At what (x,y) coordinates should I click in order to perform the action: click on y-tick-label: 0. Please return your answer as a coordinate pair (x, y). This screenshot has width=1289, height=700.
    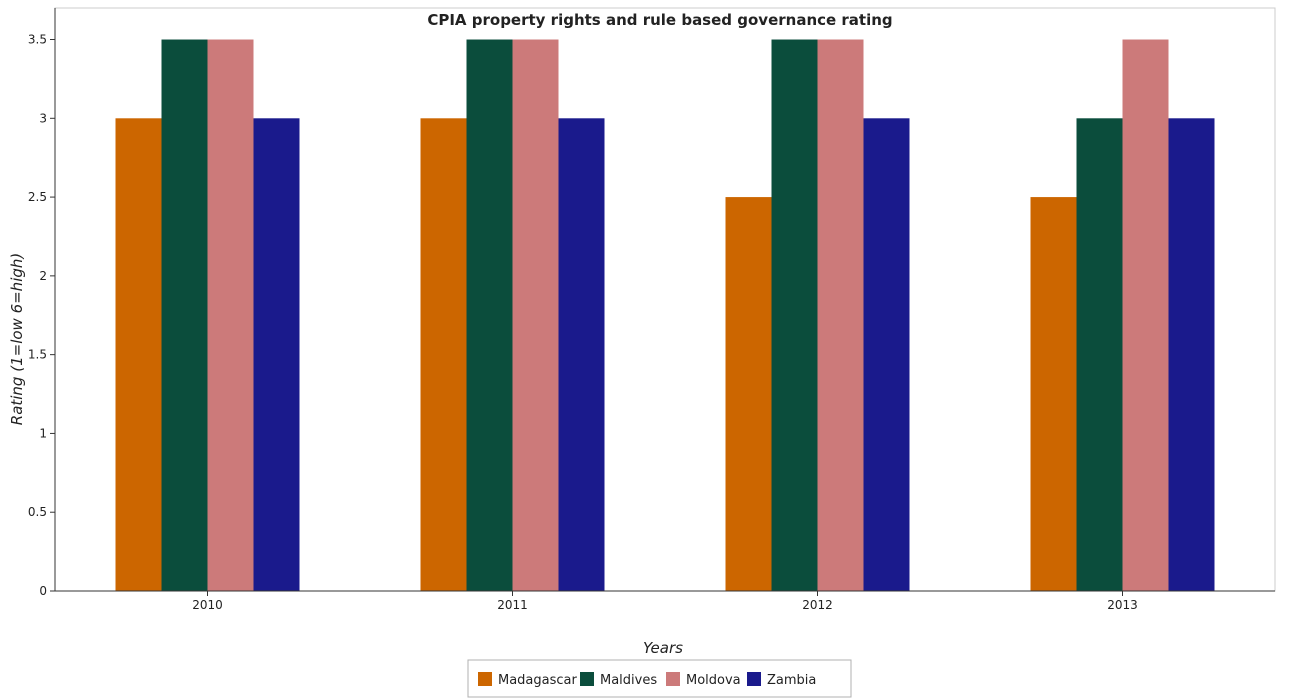
    Looking at the image, I should click on (43, 591).